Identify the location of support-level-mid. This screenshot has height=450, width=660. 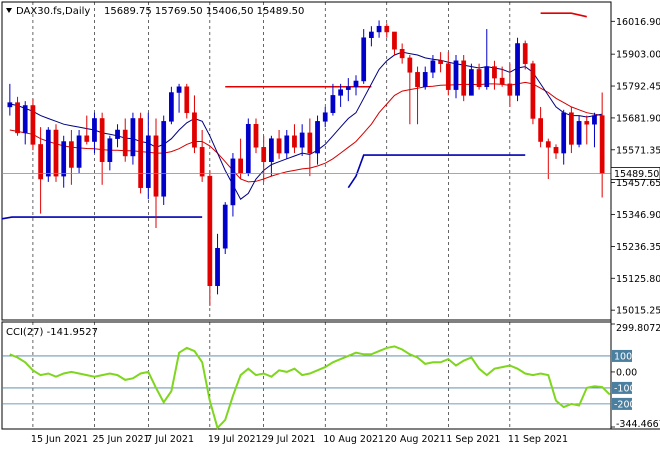
(436, 171).